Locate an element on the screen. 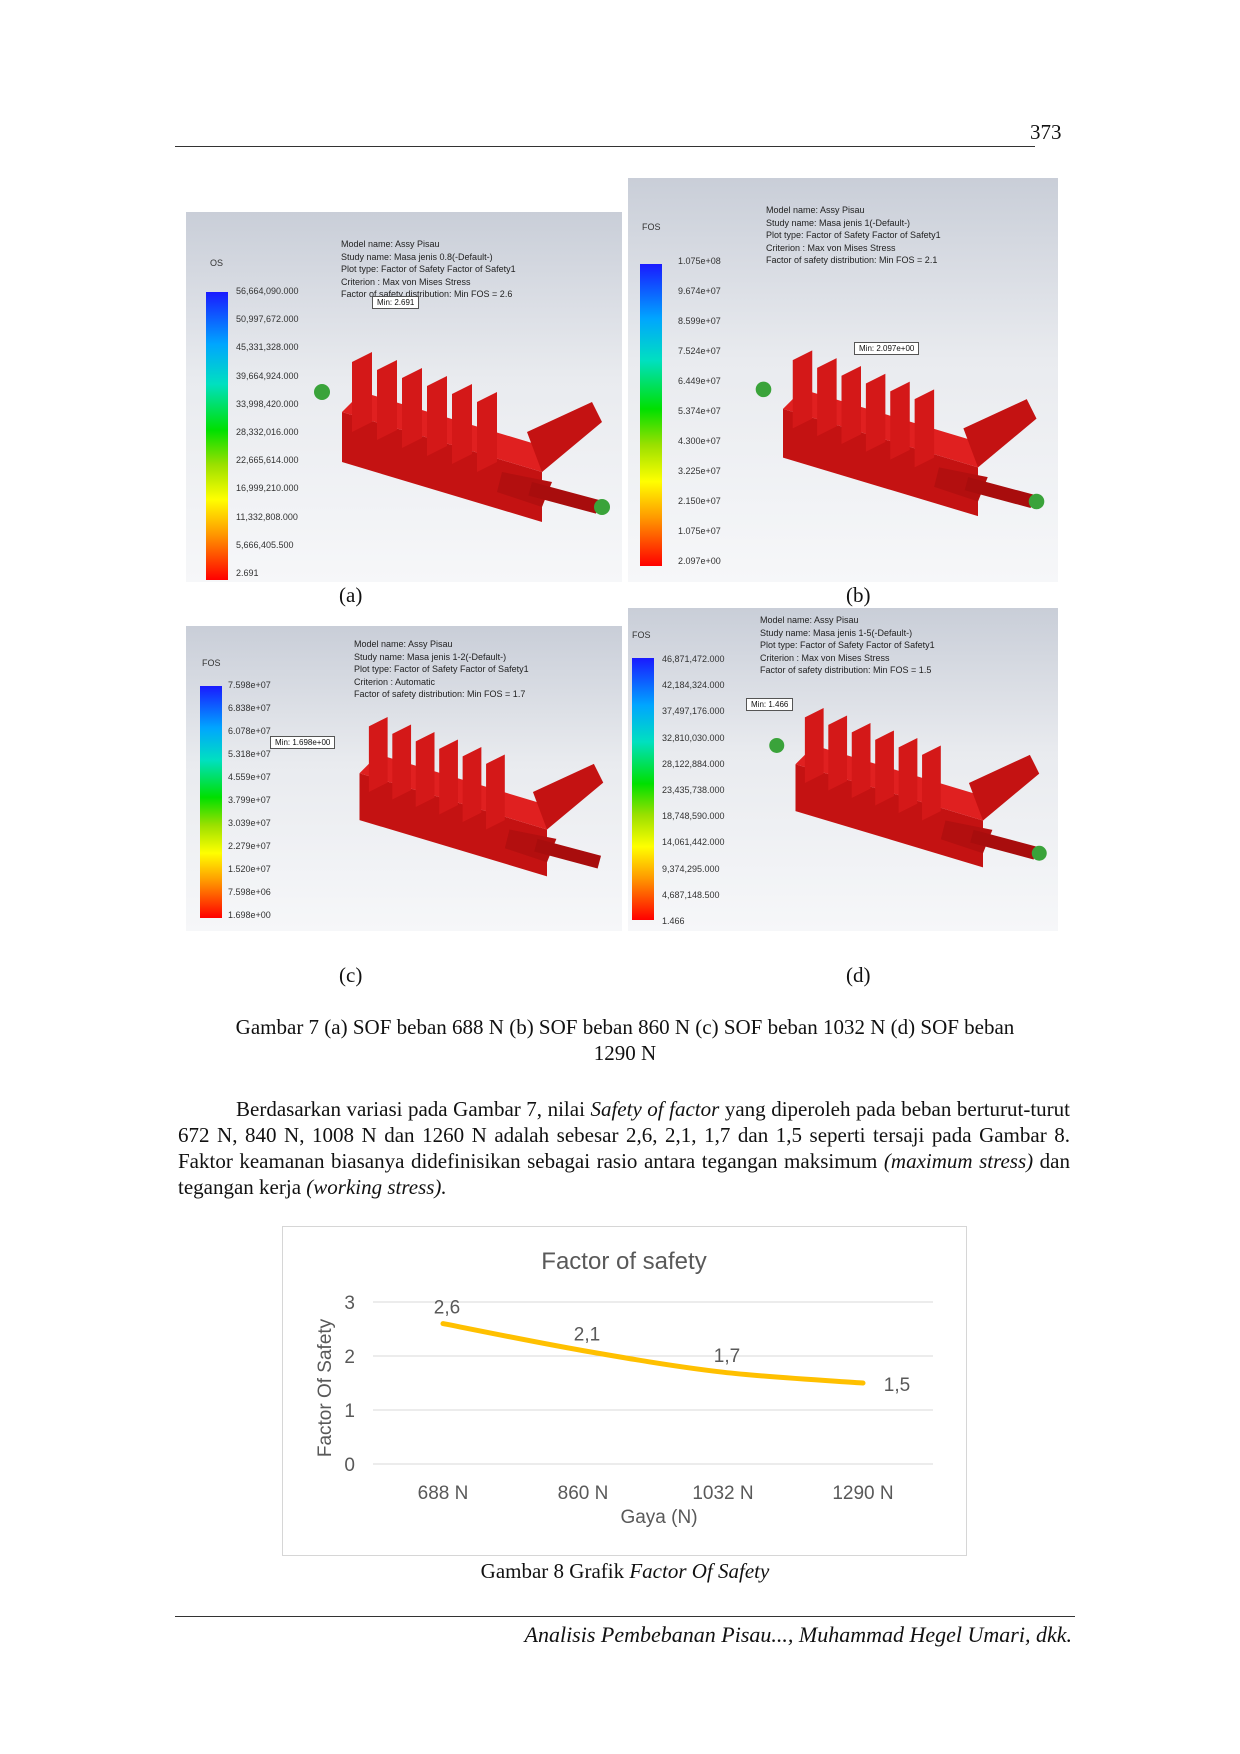  info-line: Criterion : Automatic is located at coordinates (395, 681).